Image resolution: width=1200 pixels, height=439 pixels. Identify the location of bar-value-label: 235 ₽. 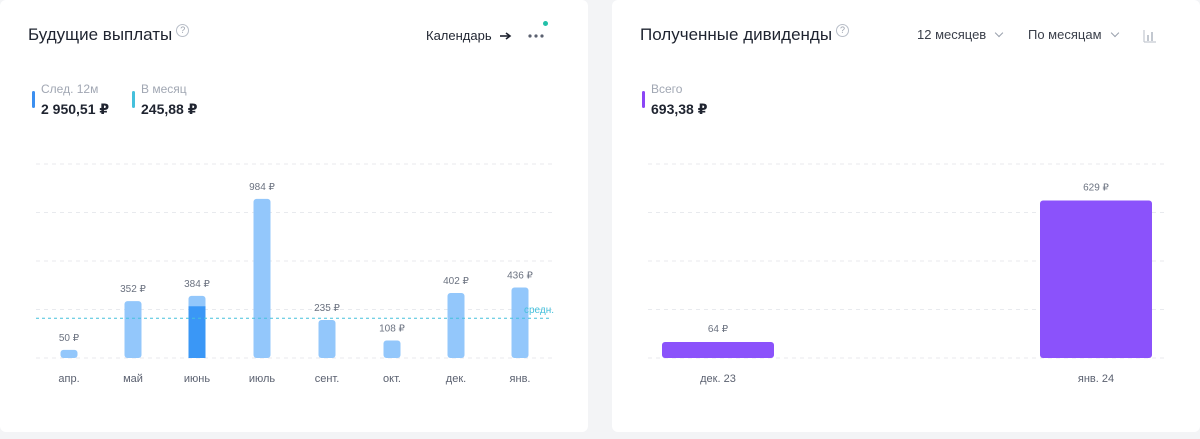
(327, 308).